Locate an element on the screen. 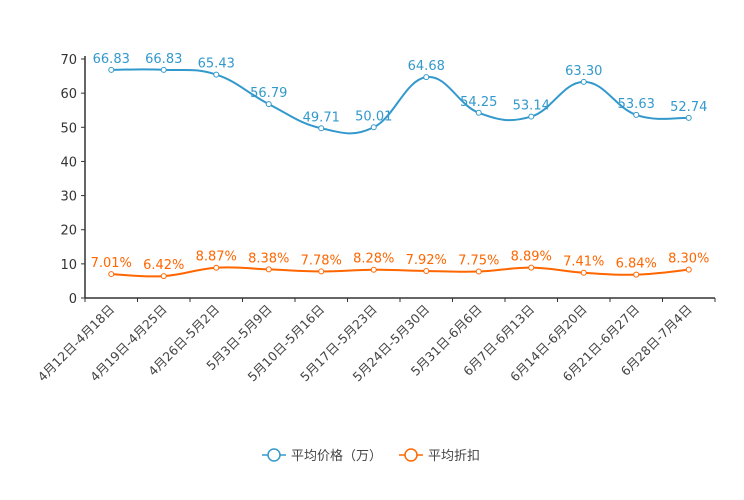  data-label: 49.71 is located at coordinates (321, 117).